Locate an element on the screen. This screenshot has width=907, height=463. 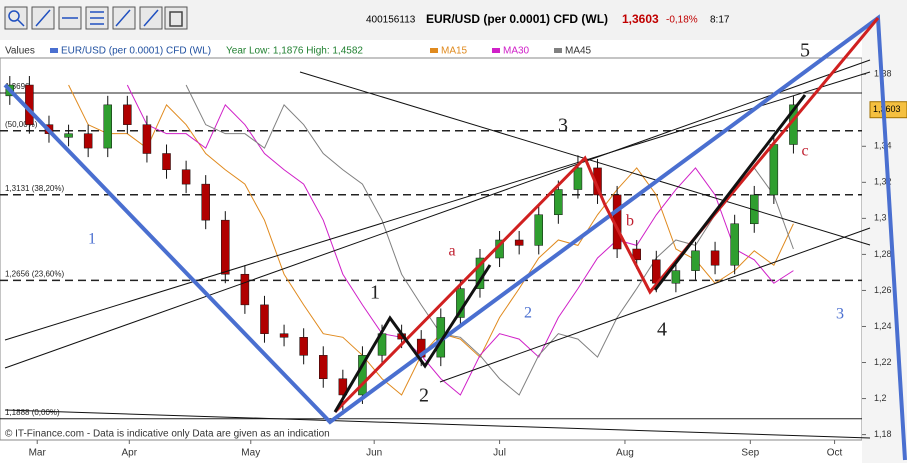
header-time: 8:17 is located at coordinates (720, 20).